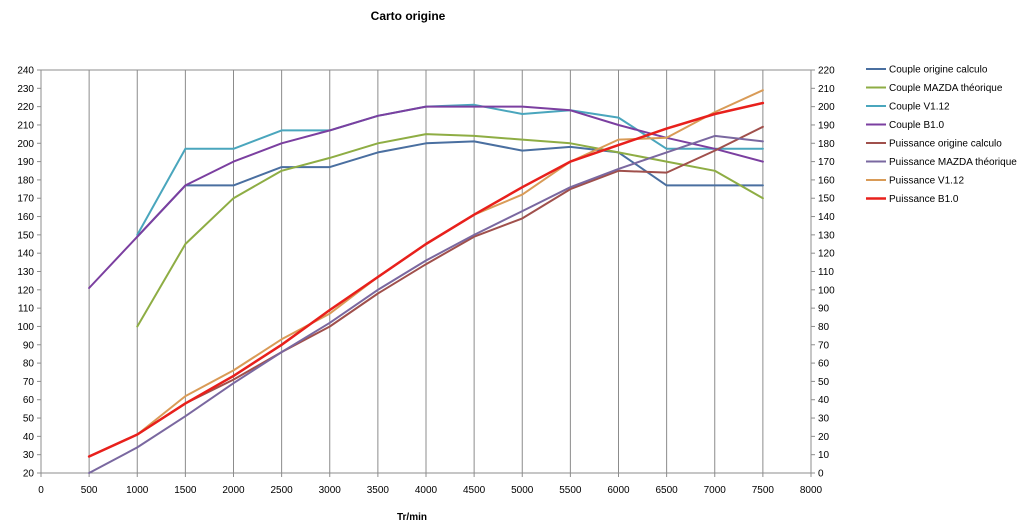  I want to click on legend-label-couple-origine-calculo: Couple origine calculo, so click(938, 70).